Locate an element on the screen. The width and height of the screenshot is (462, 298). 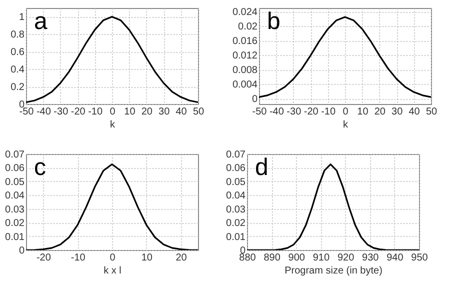
y-tick-label: 1 is located at coordinates (21, 18).